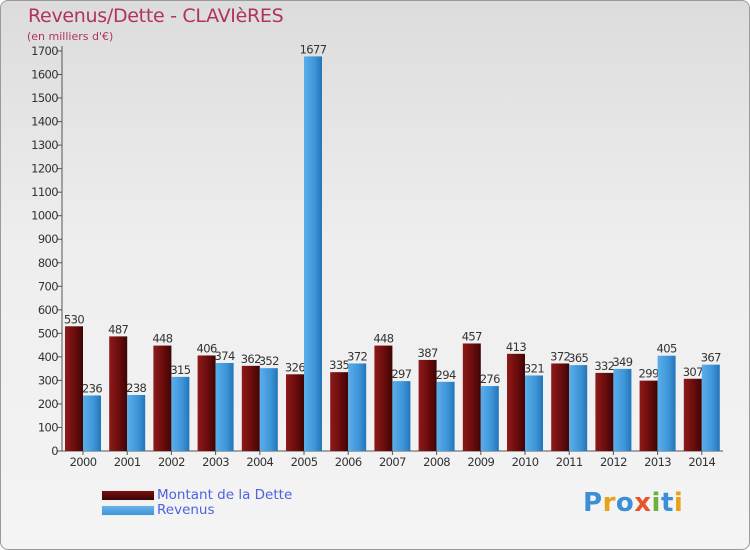  I want to click on y-tick-label: 800, so click(48, 263).